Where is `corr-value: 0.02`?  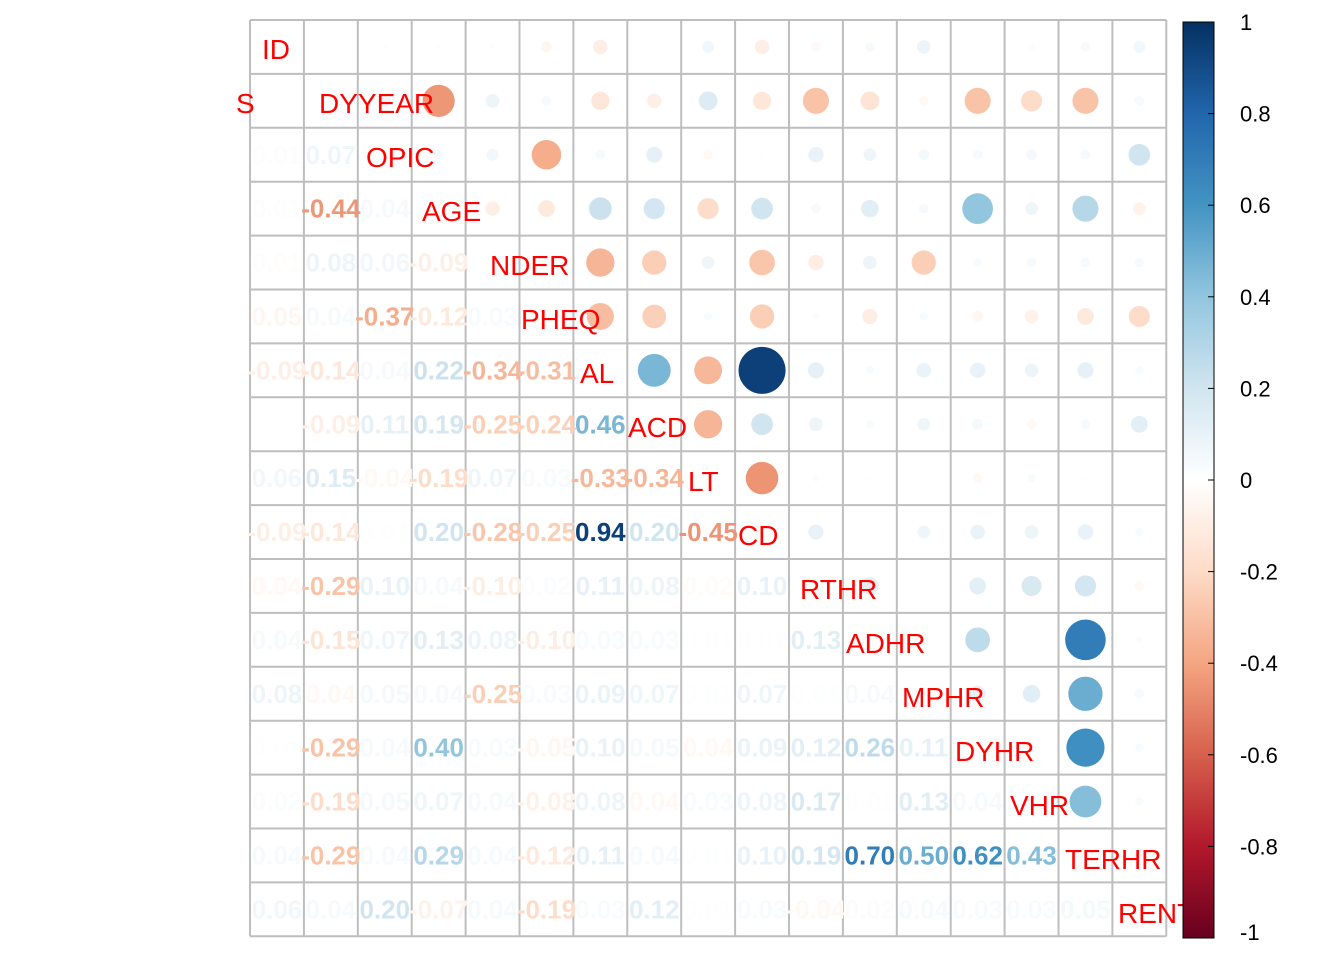
corr-value: 0.02 is located at coordinates (546, 586).